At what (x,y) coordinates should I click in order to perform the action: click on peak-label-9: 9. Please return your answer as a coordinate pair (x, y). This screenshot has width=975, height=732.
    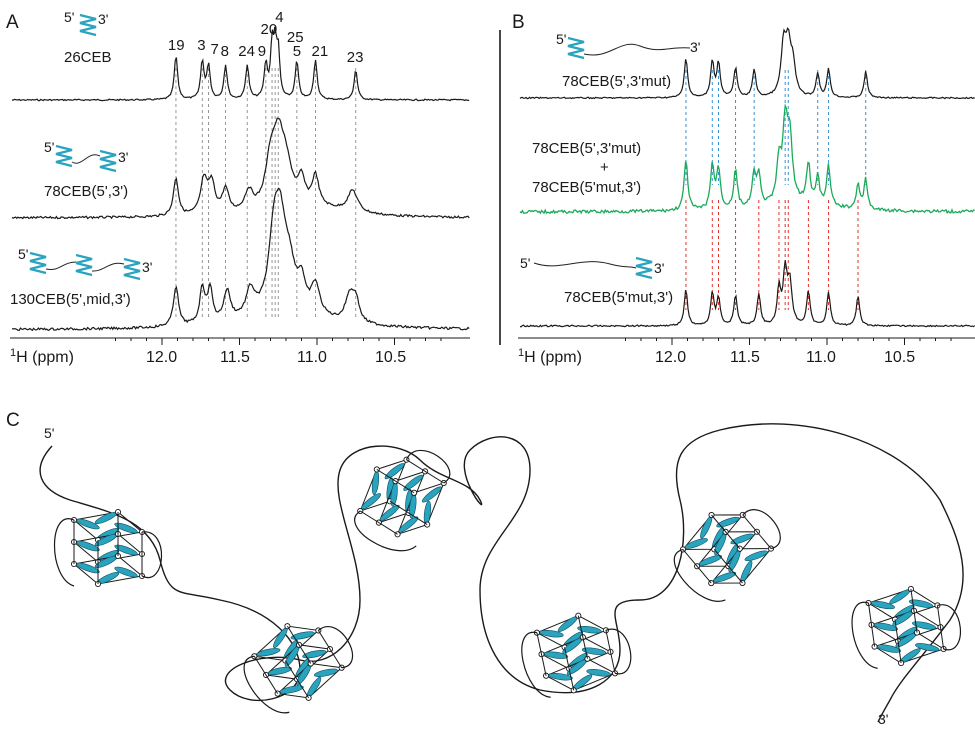
    Looking at the image, I should click on (262, 51).